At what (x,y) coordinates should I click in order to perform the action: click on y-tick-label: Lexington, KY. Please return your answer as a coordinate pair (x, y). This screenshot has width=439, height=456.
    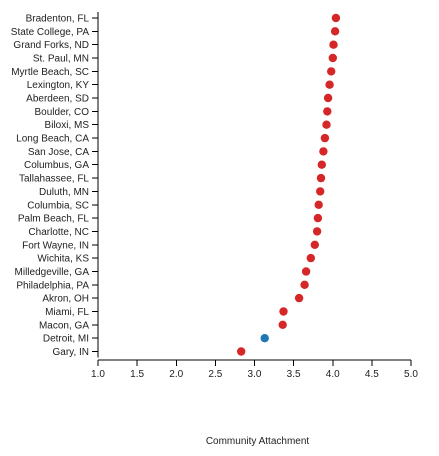
    Looking at the image, I should click on (58, 85).